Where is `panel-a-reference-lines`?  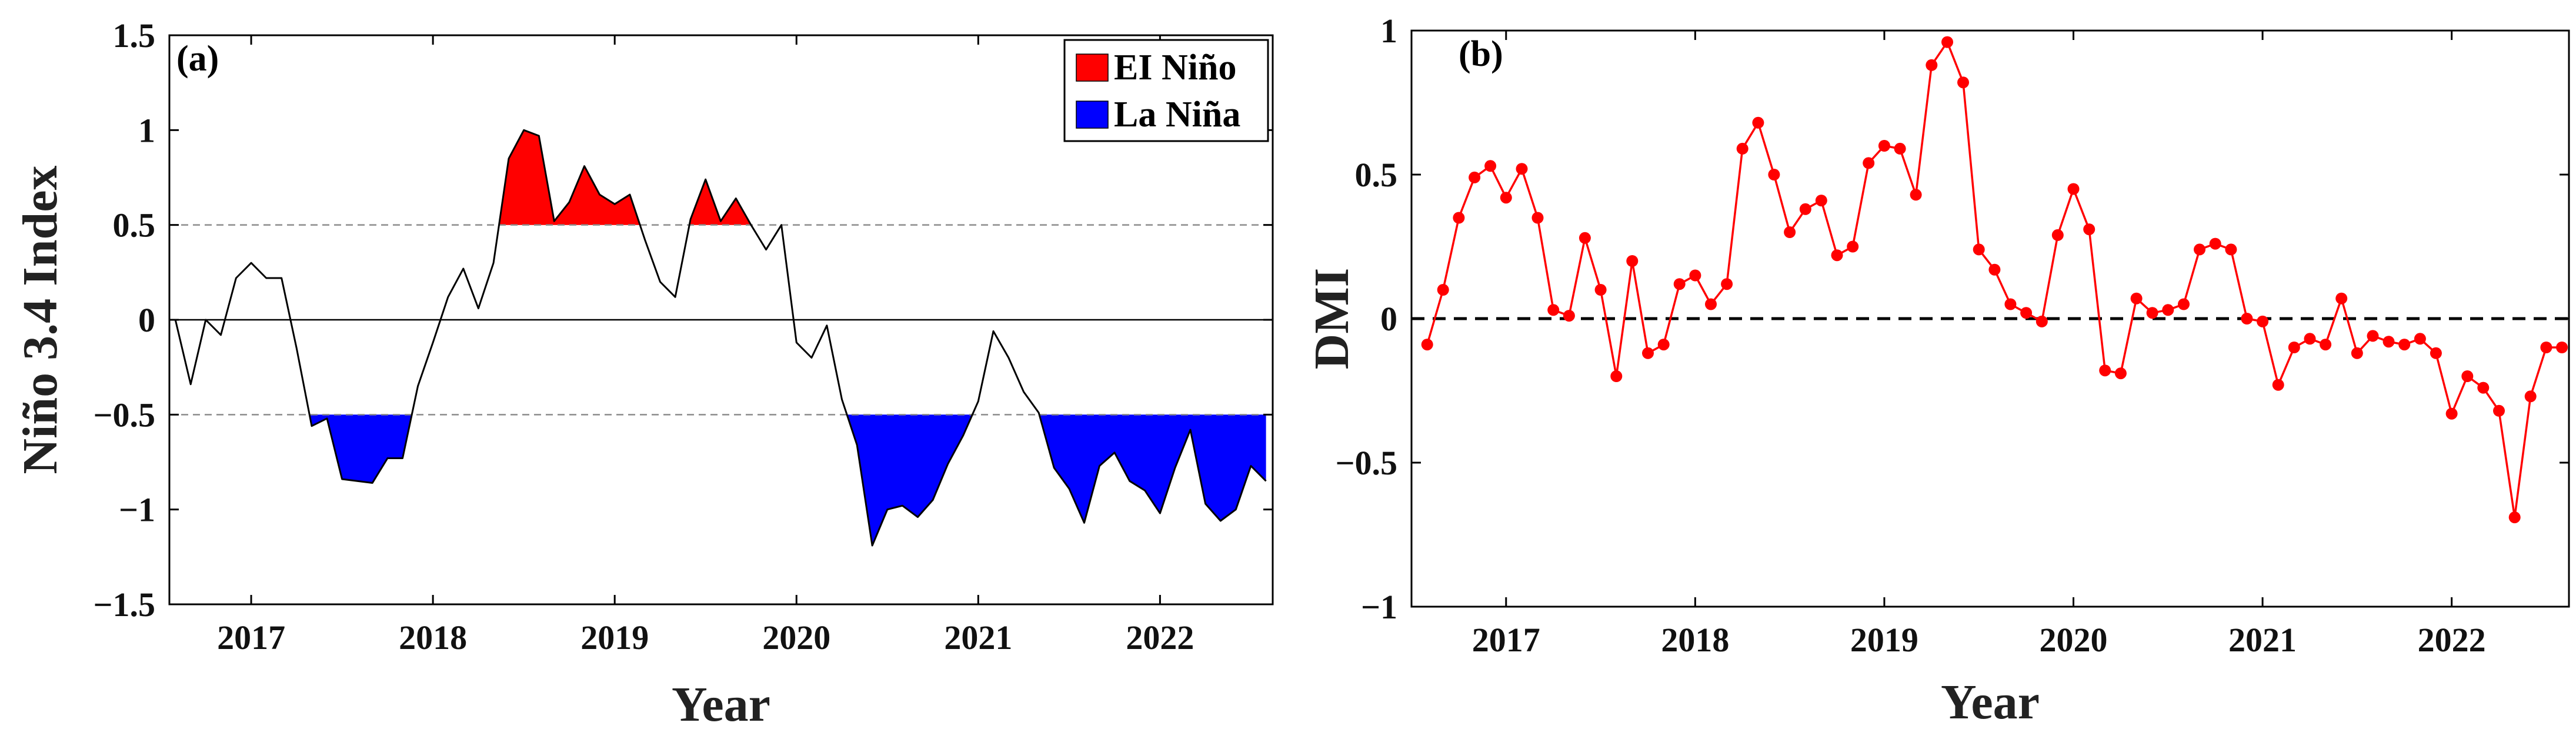
panel-a-reference-lines is located at coordinates (721, 320).